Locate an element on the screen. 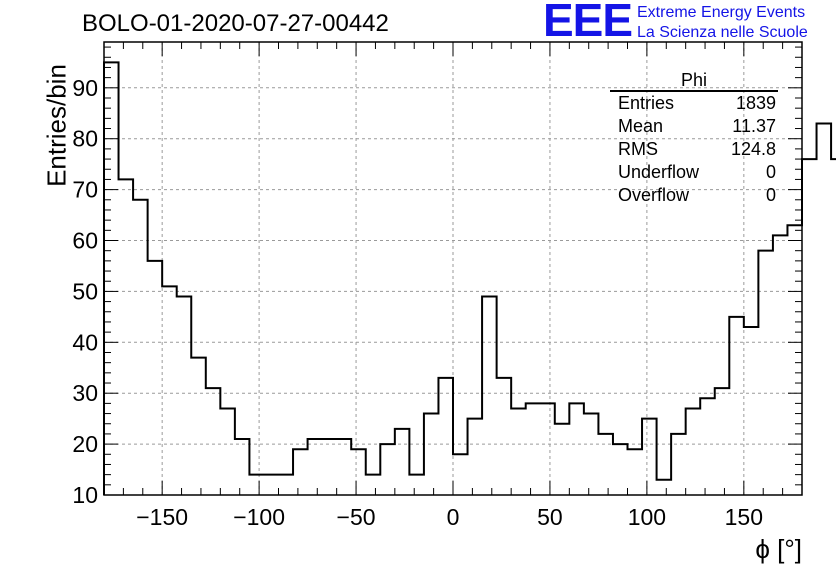 The image size is (836, 572). stats-value: 11.37 is located at coordinates (754, 126).